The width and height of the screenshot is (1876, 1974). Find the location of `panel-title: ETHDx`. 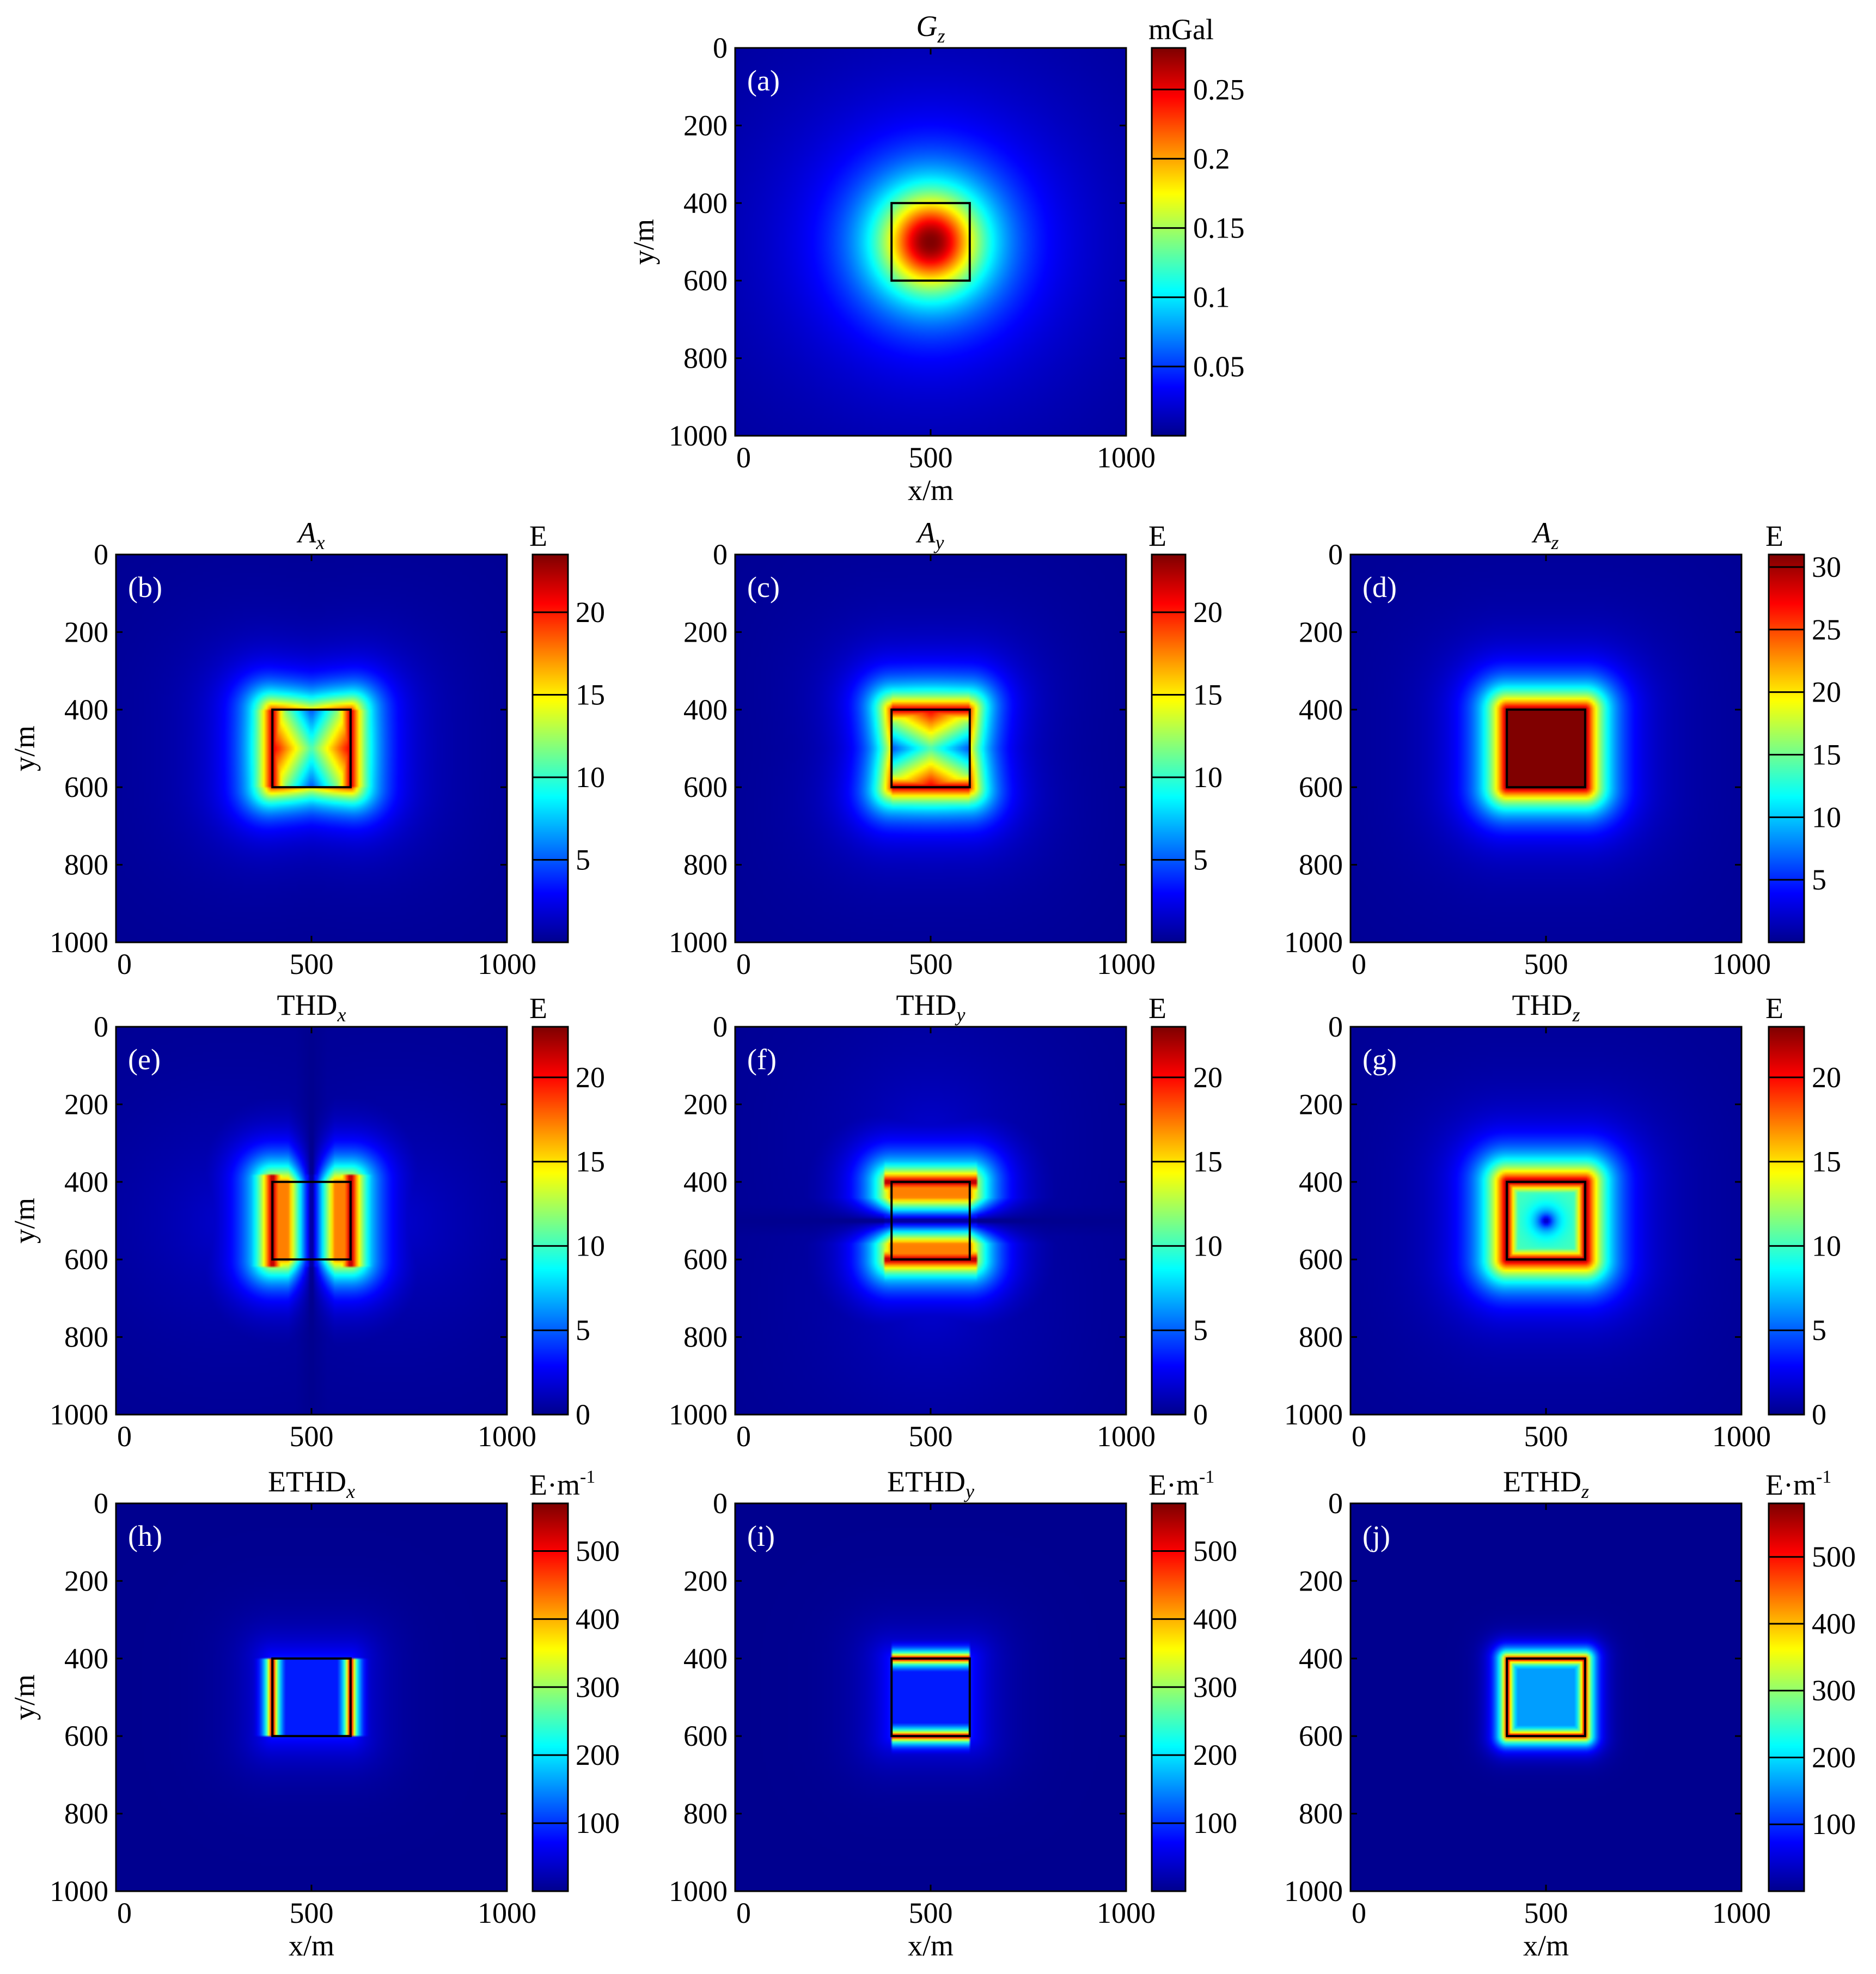

panel-title: ETHDx is located at coordinates (311, 1483).